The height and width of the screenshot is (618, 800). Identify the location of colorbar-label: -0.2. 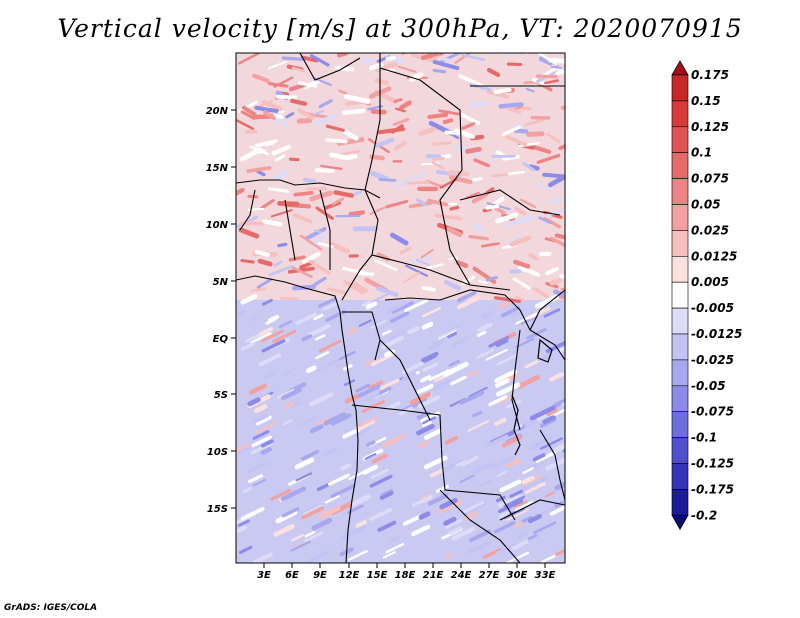
(704, 515).